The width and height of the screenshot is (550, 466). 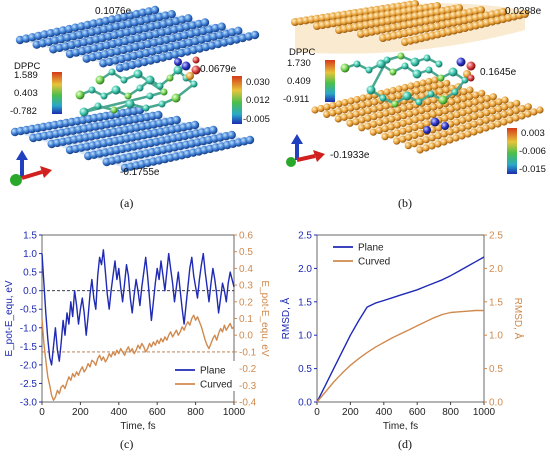 I want to click on graphene-sheet-bottom-curved, so click(x=427, y=115).